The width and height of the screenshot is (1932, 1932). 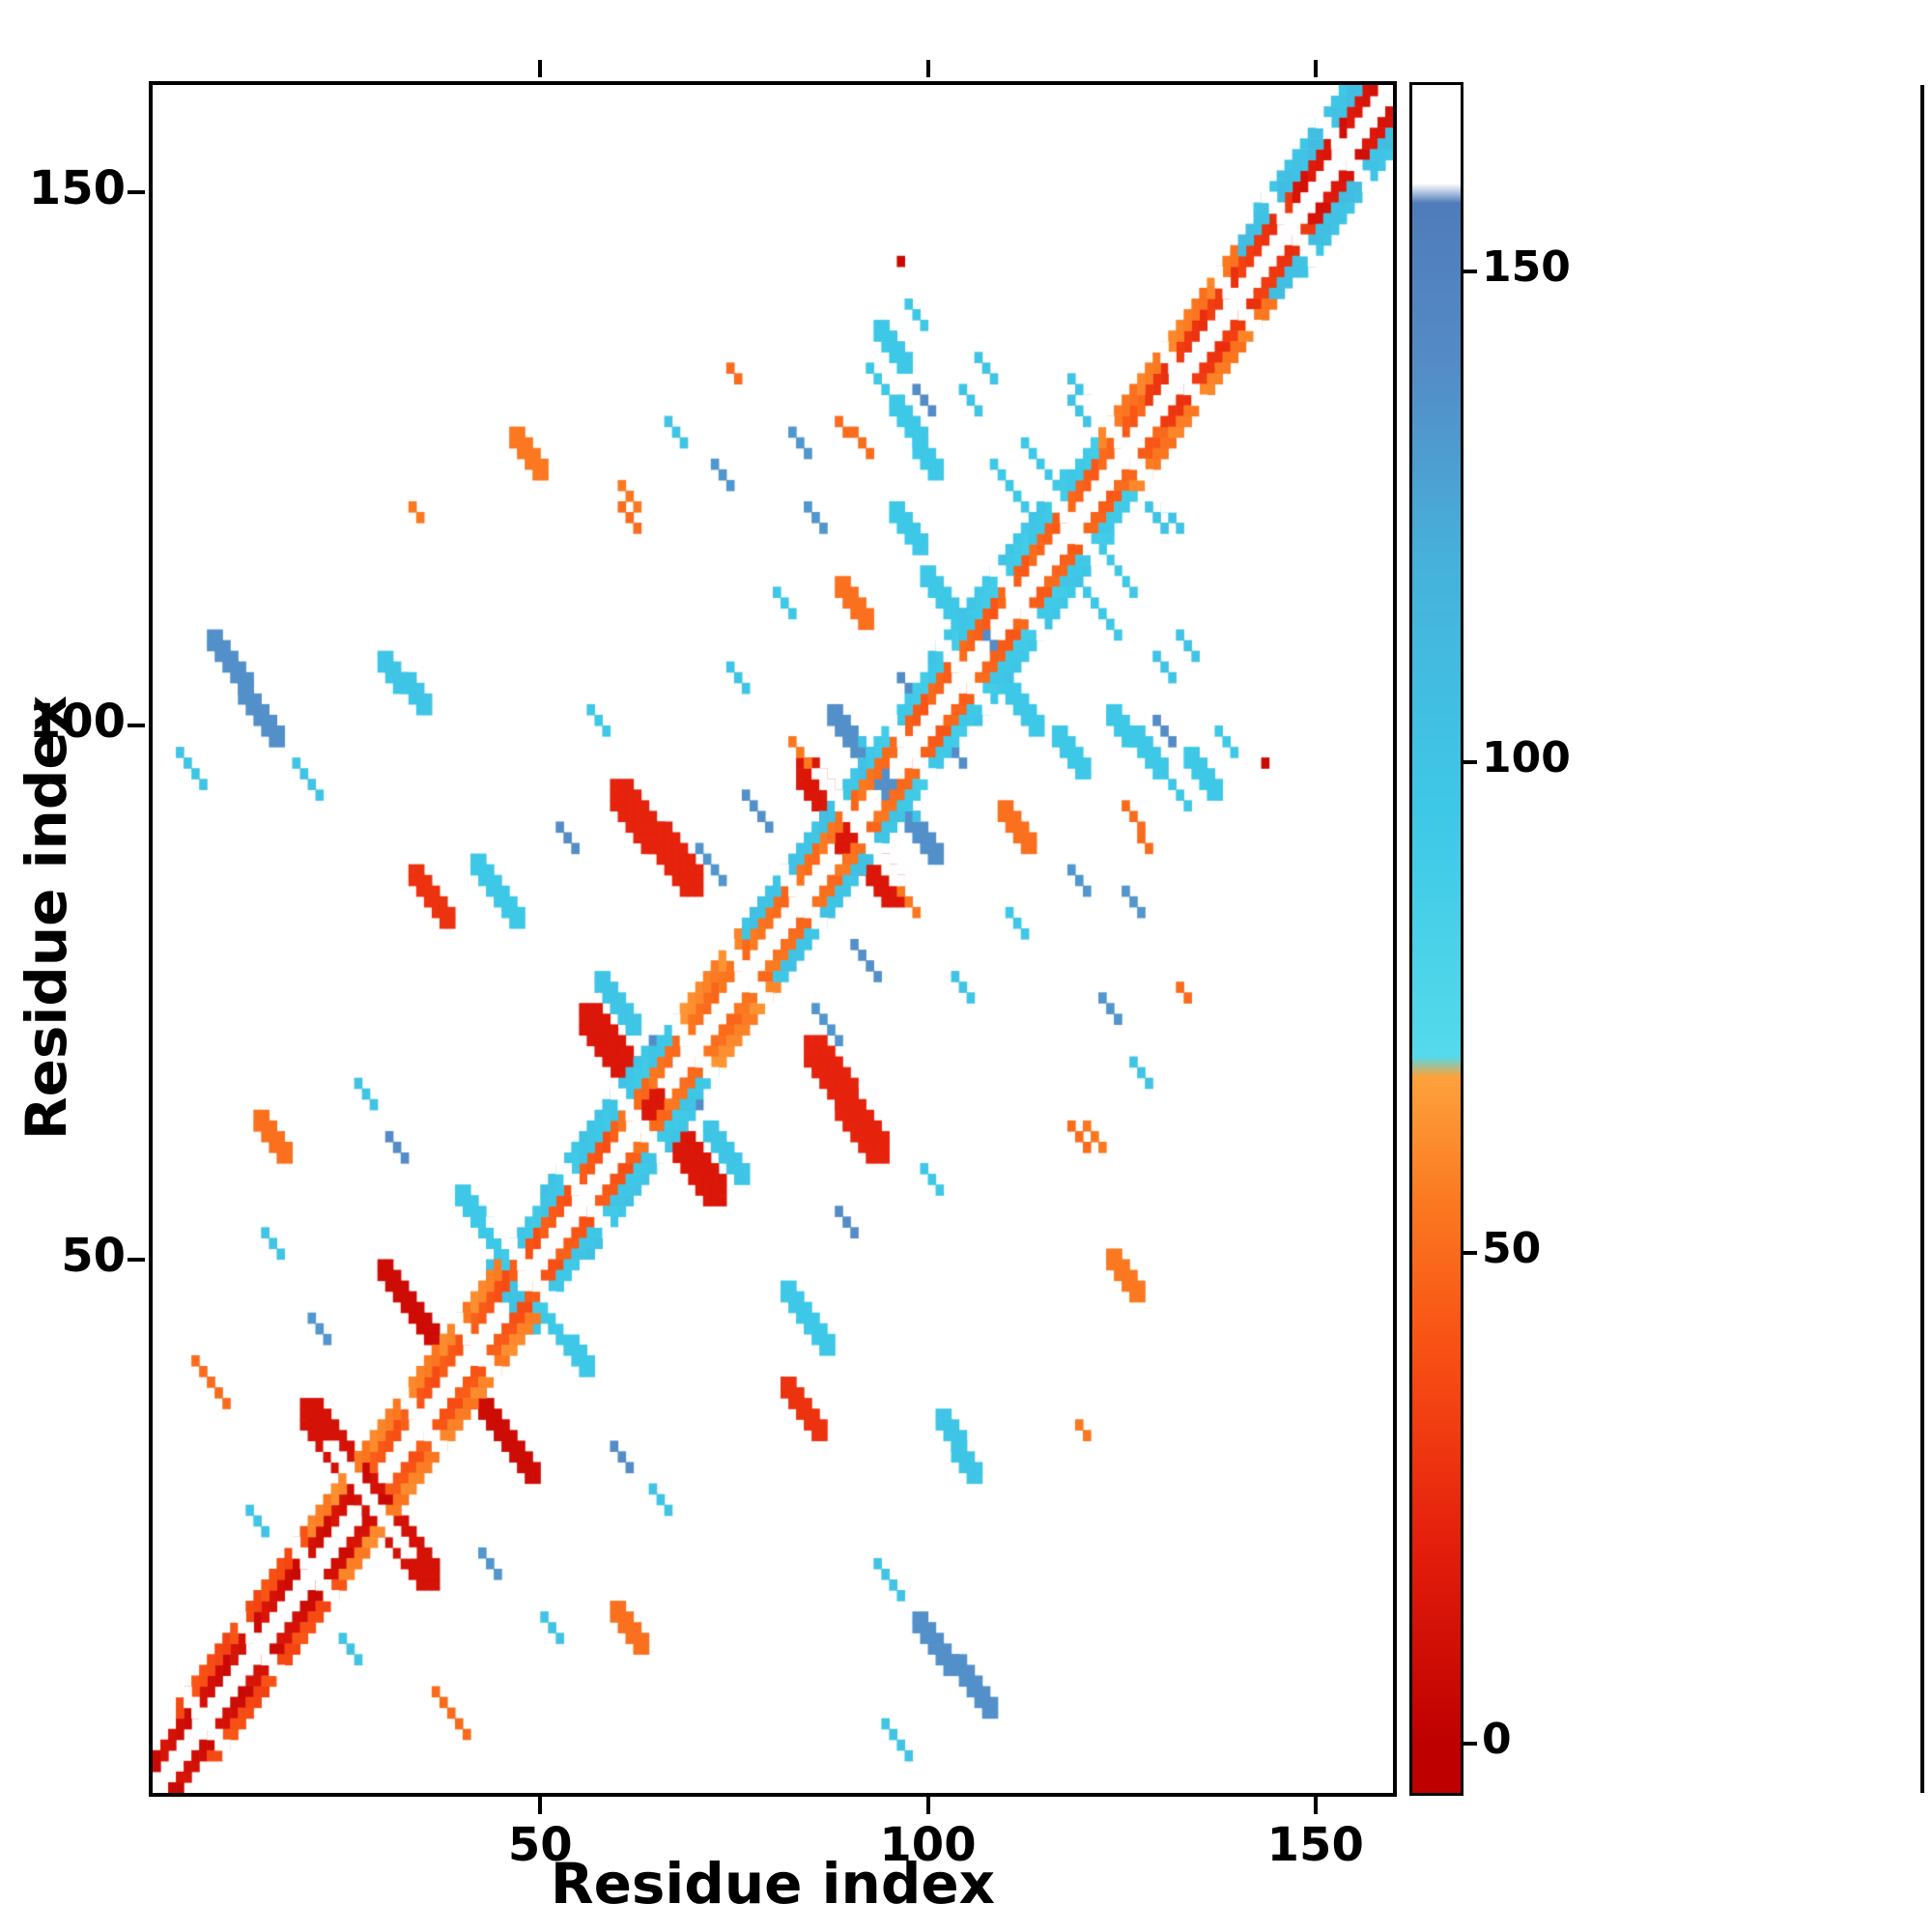 I want to click on x-axis-title: Residue index, so click(x=773, y=1884).